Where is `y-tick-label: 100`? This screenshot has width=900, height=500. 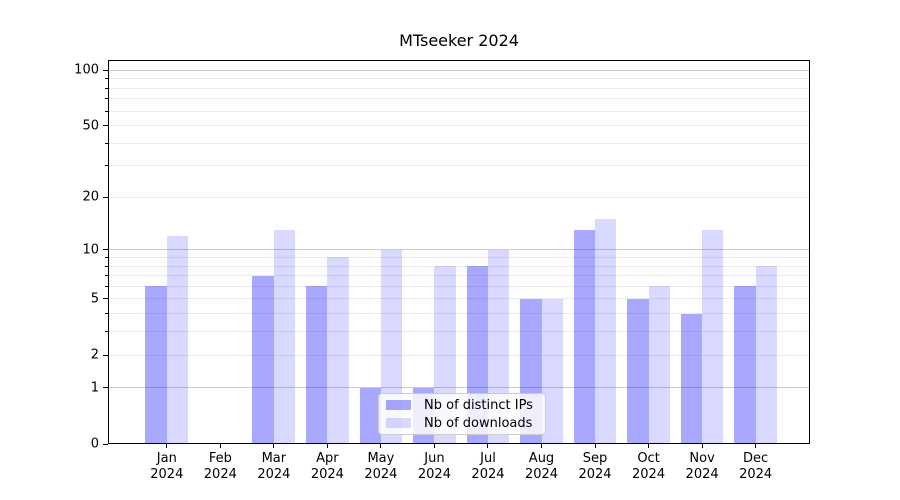 y-tick-label: 100 is located at coordinates (86, 70).